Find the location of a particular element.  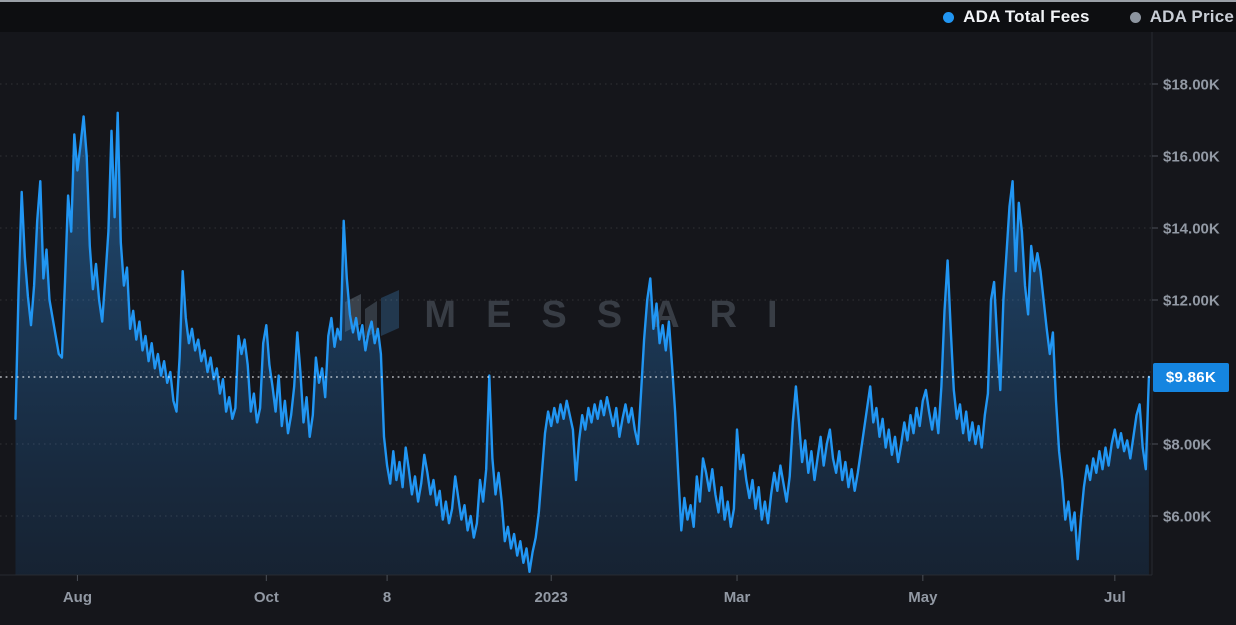

x-tick-label: 8 is located at coordinates (387, 597).